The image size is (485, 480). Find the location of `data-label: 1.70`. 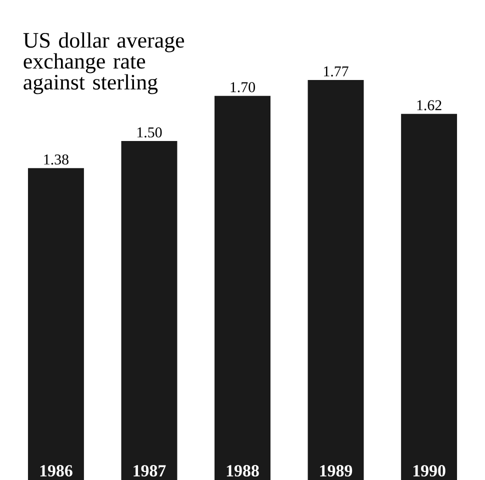

data-label: 1.70 is located at coordinates (243, 87).